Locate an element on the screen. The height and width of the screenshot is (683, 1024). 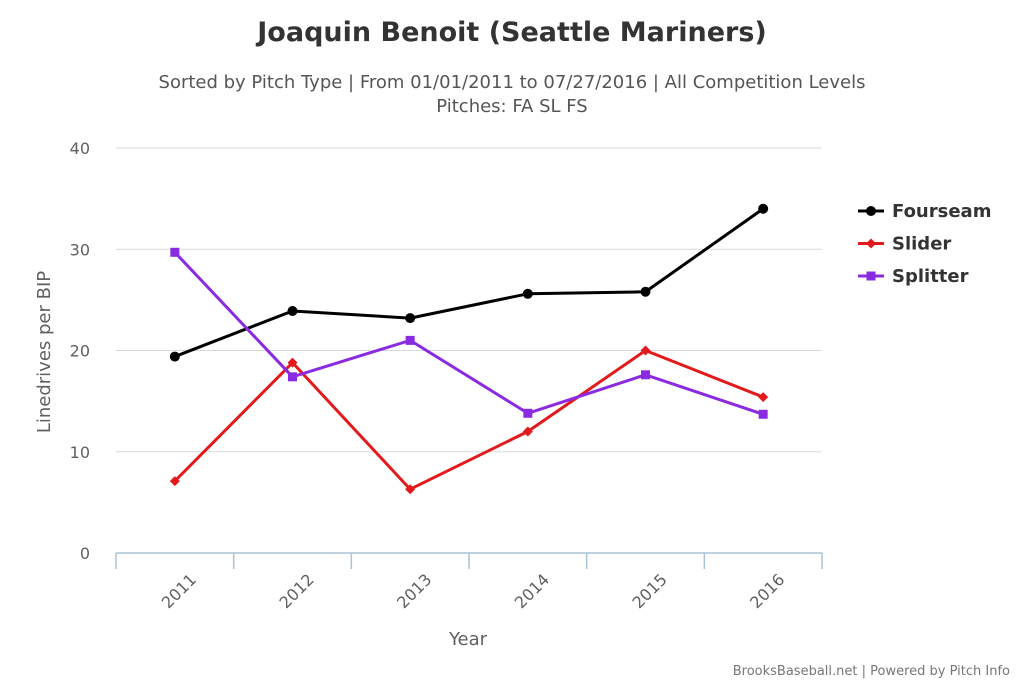
legend-label: Slider is located at coordinates (921, 244).